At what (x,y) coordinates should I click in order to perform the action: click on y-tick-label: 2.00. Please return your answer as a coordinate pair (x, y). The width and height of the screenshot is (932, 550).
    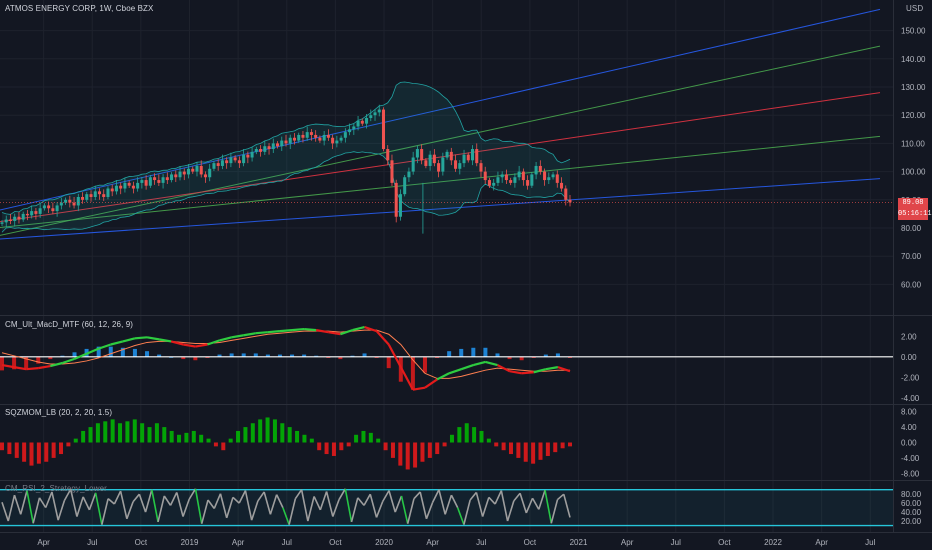
    Looking at the image, I should click on (909, 336).